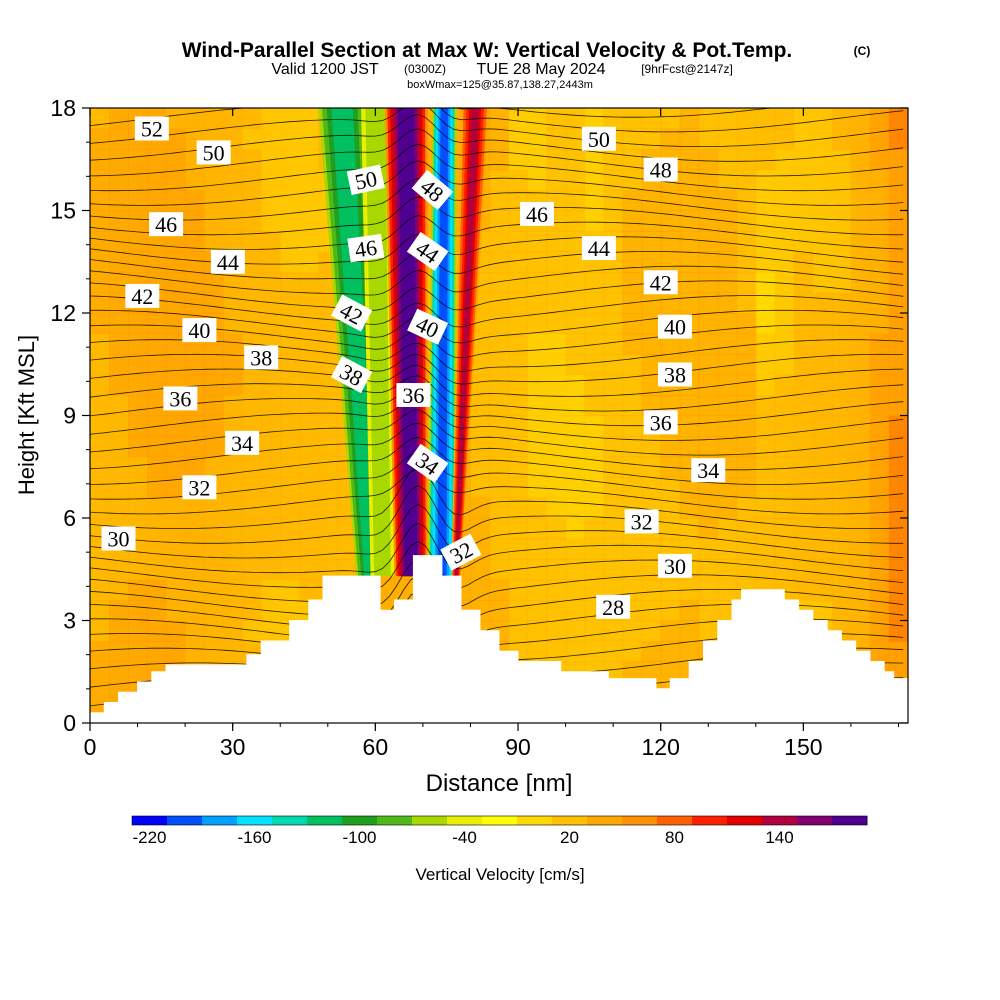  I want to click on contour-label-text: 44, so click(228, 262).